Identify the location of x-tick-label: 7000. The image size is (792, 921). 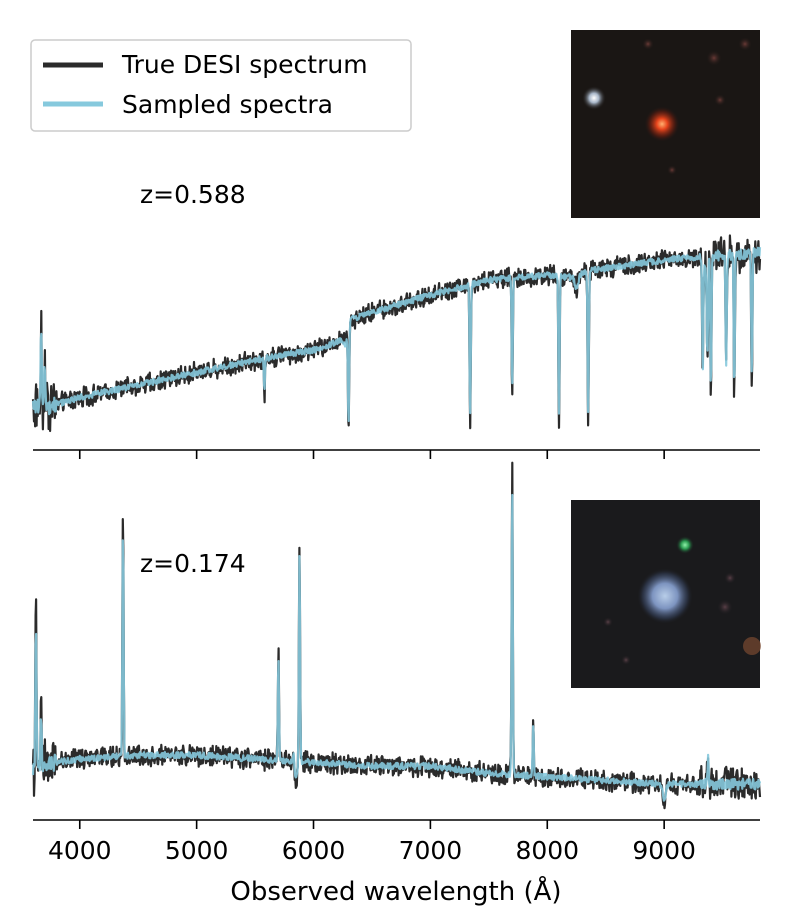
(431, 850).